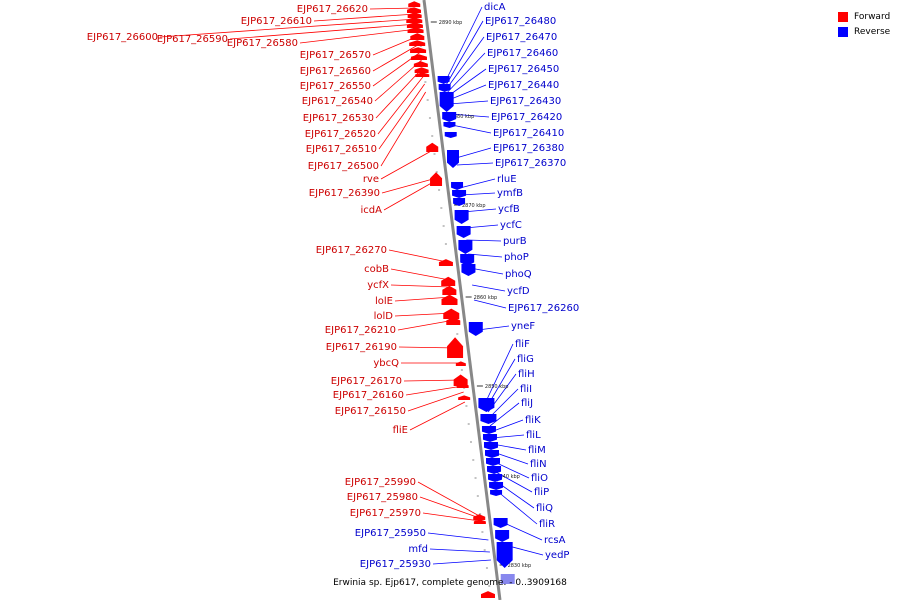  What do you see at coordinates (522, 53) in the screenshot?
I see `gene-label-reverse: EJP617_26460` at bounding box center [522, 53].